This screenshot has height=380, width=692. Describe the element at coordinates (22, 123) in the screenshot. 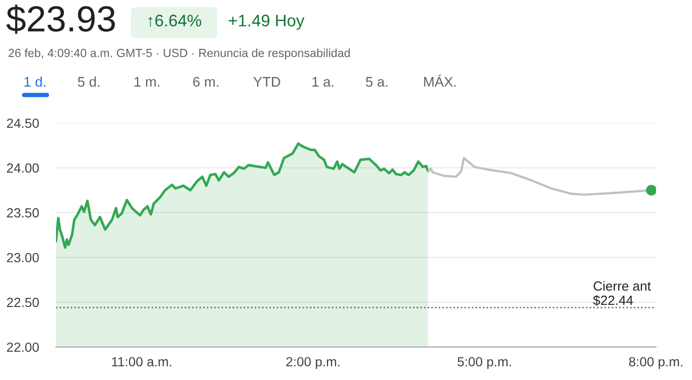

I see `y-tick-label: 24.50` at that location.